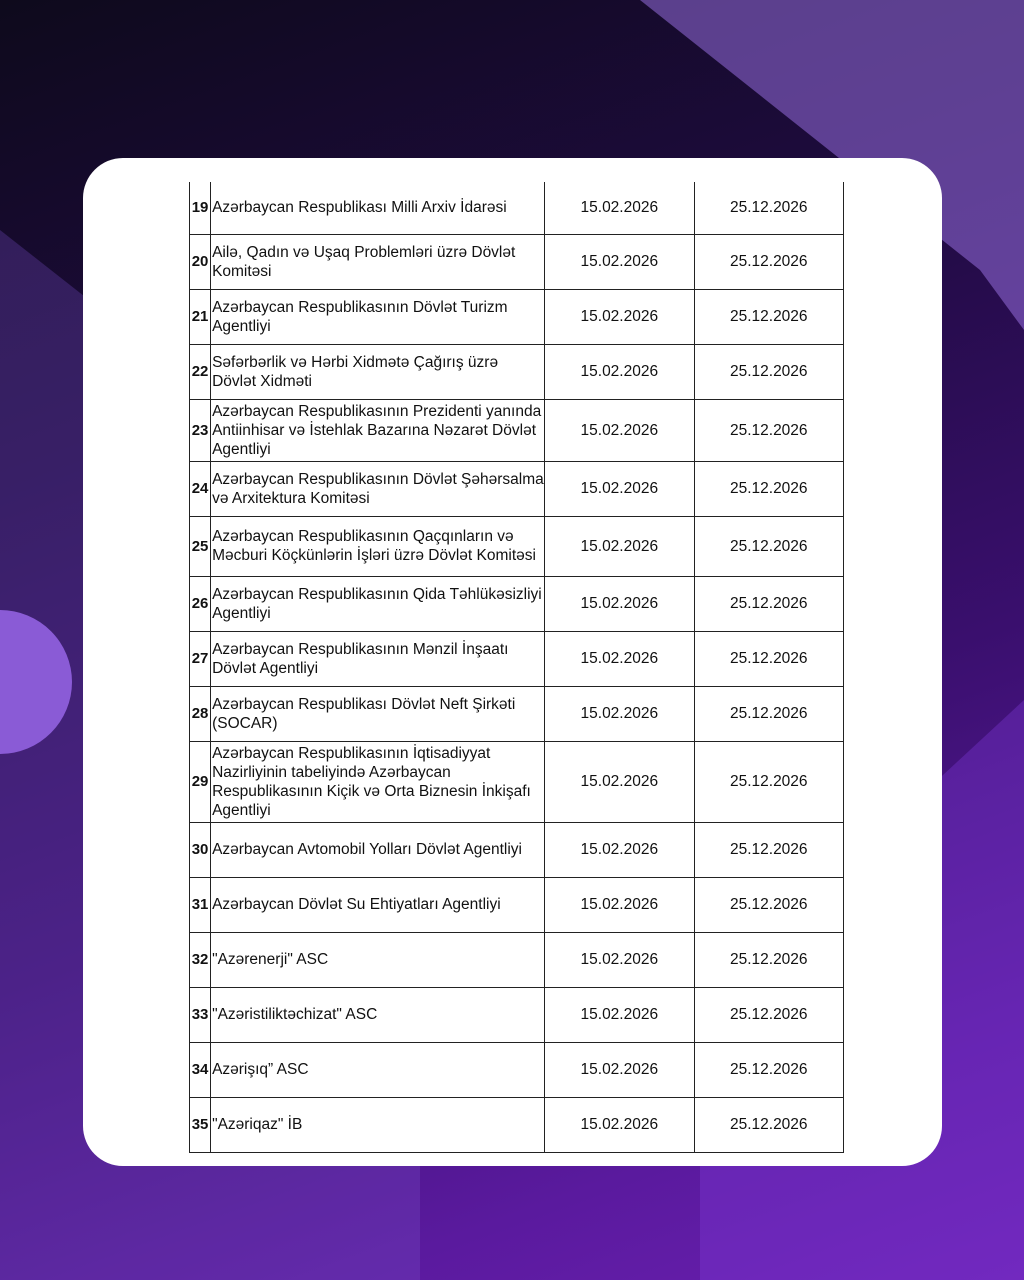  What do you see at coordinates (36, 682) in the screenshot?
I see `background-circle` at bounding box center [36, 682].